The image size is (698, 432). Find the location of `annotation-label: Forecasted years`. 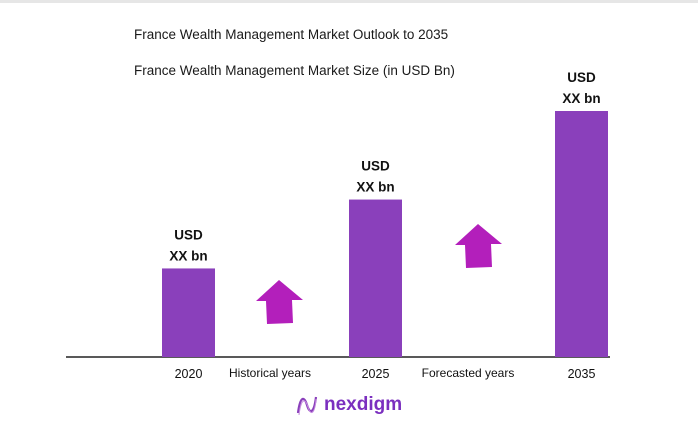

annotation-label: Forecasted years is located at coordinates (468, 373).